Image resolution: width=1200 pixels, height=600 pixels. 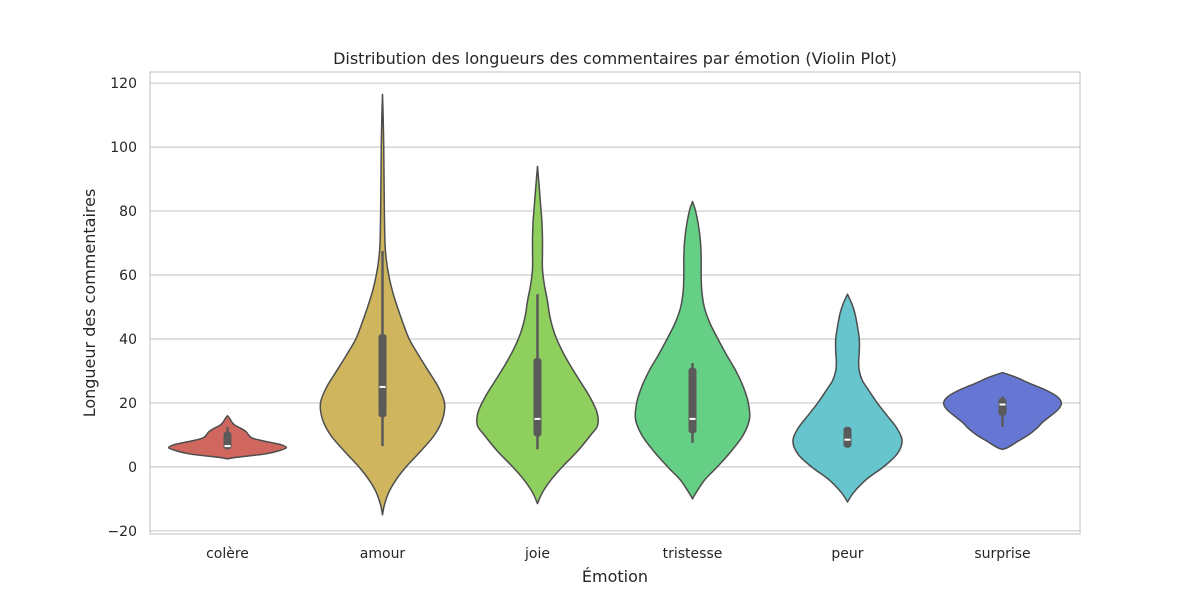 I want to click on y-tick-label: 120, so click(x=123, y=84).